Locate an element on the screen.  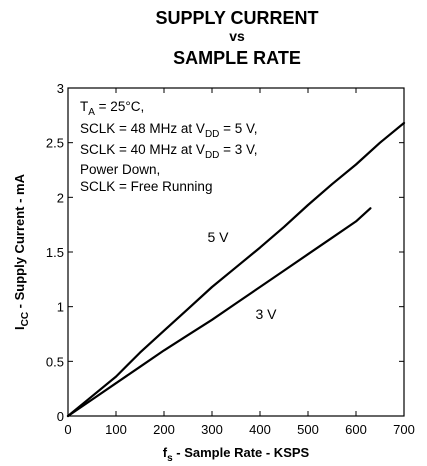
annotation-line-2-b: = 5 V, is located at coordinates (238, 128).